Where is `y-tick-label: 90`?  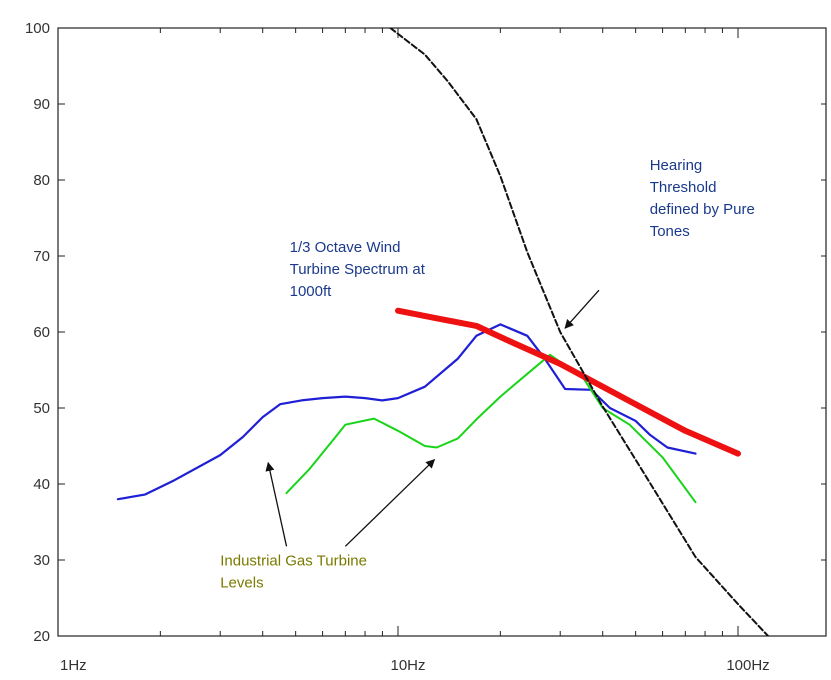
y-tick-label: 90 is located at coordinates (41, 104).